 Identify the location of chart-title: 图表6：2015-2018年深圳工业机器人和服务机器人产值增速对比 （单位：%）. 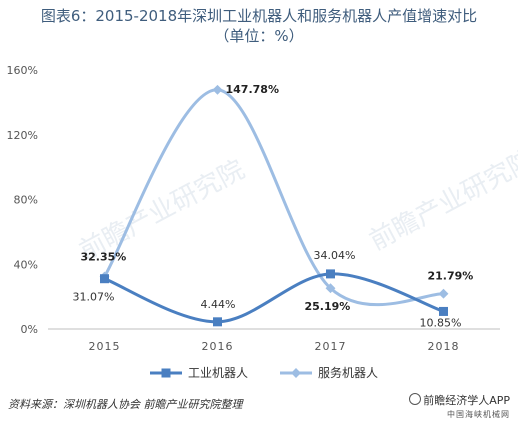
(259, 26).